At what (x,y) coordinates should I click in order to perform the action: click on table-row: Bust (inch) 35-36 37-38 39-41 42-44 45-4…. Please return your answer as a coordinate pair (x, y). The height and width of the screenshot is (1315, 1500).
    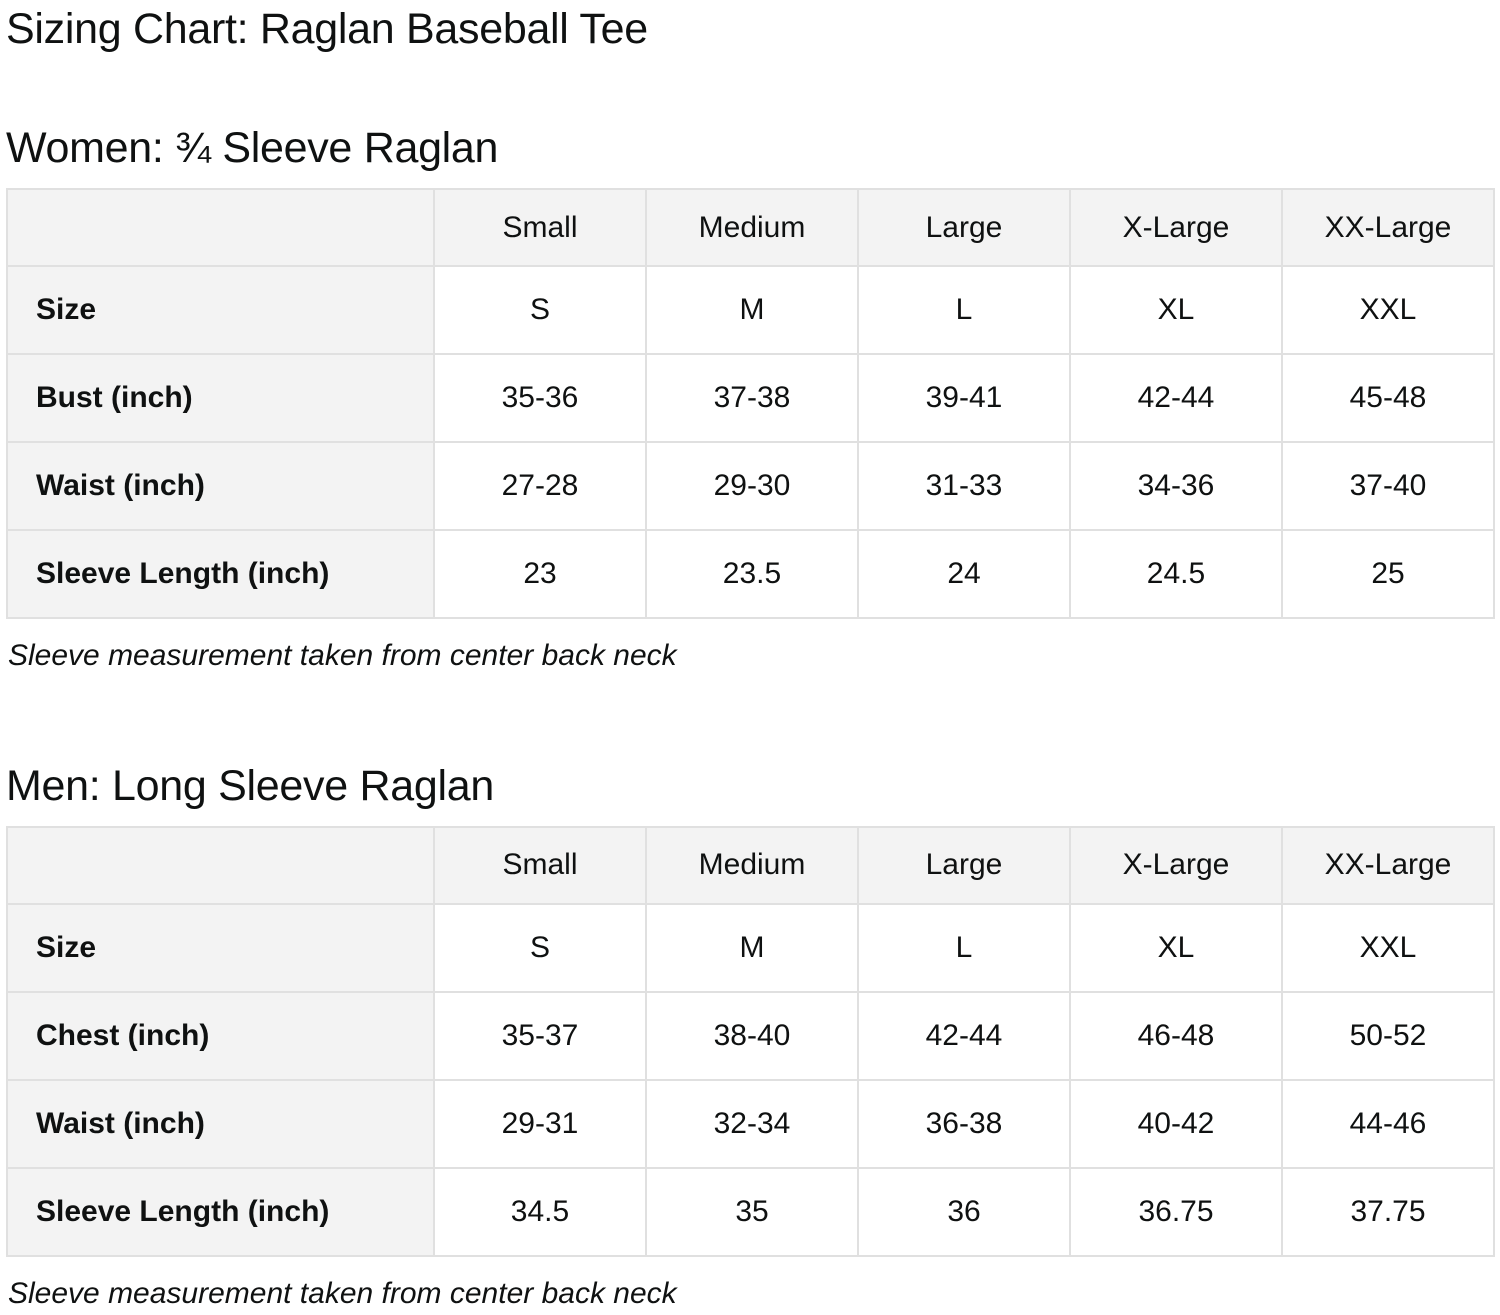
    Looking at the image, I should click on (750, 398).